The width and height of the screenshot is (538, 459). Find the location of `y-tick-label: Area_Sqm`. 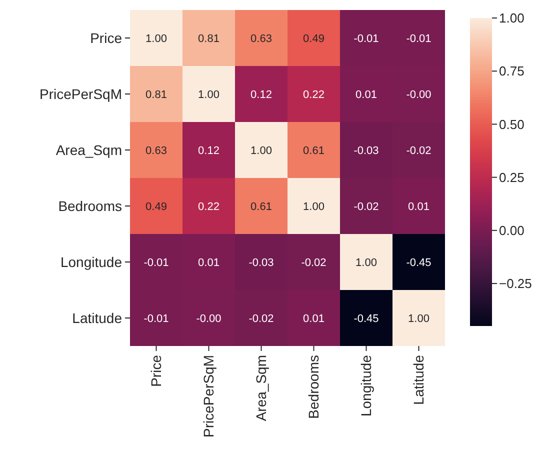

y-tick-label: Area_Sqm is located at coordinates (89, 150).